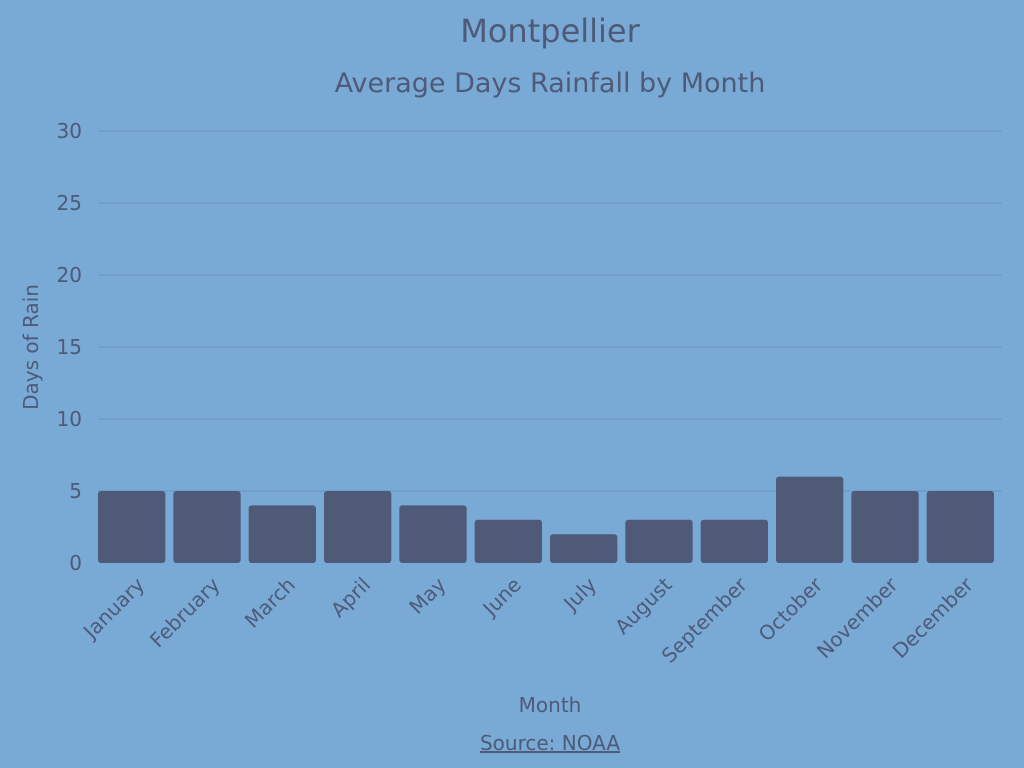 This screenshot has width=1024, height=768. I want to click on x-tick-label: December, so click(933, 617).